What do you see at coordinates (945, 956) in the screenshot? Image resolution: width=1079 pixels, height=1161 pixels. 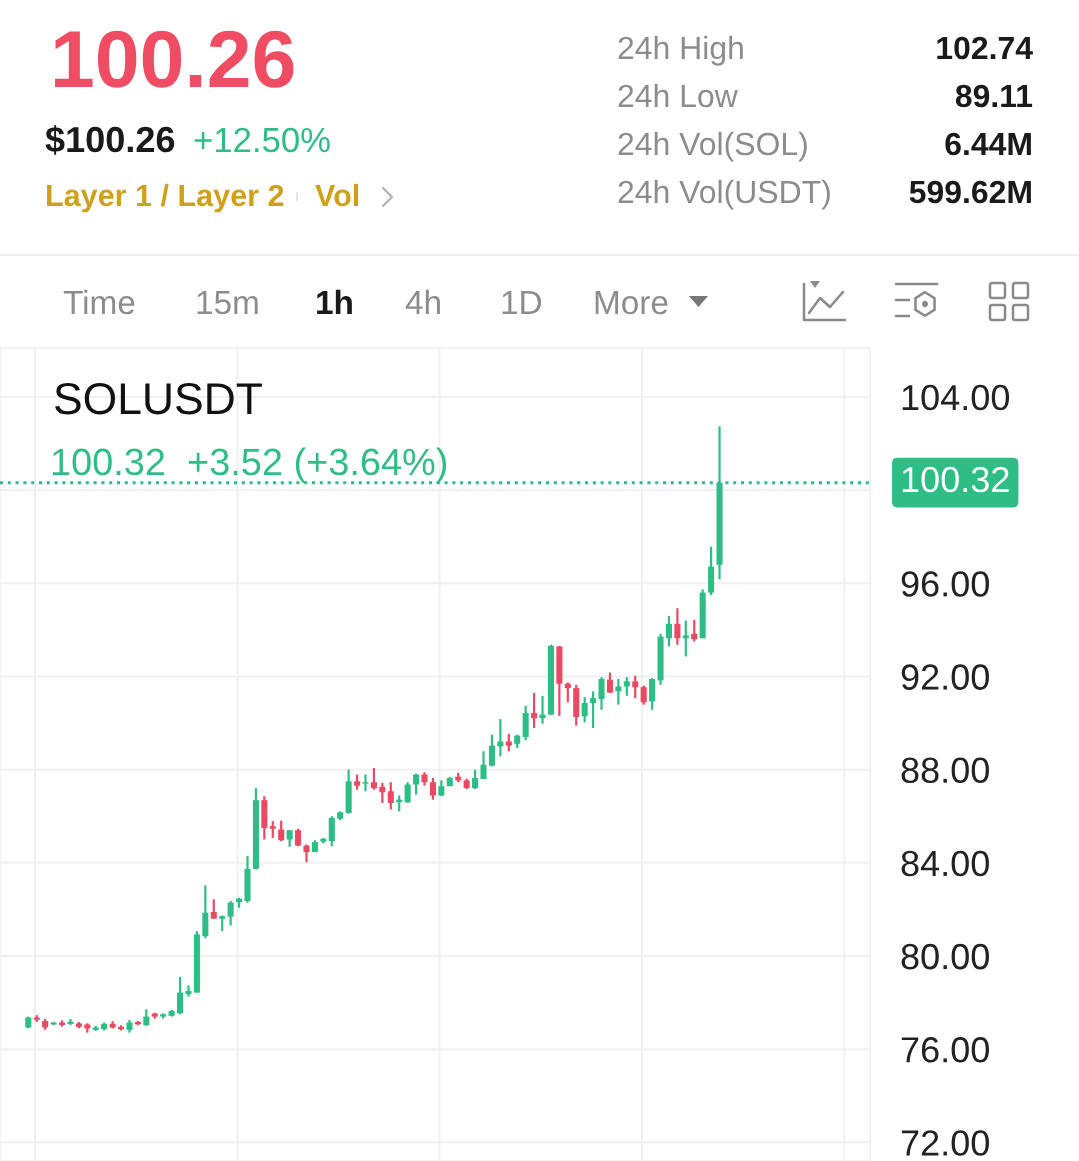 I see `y-tick-label: 80.00` at bounding box center [945, 956].